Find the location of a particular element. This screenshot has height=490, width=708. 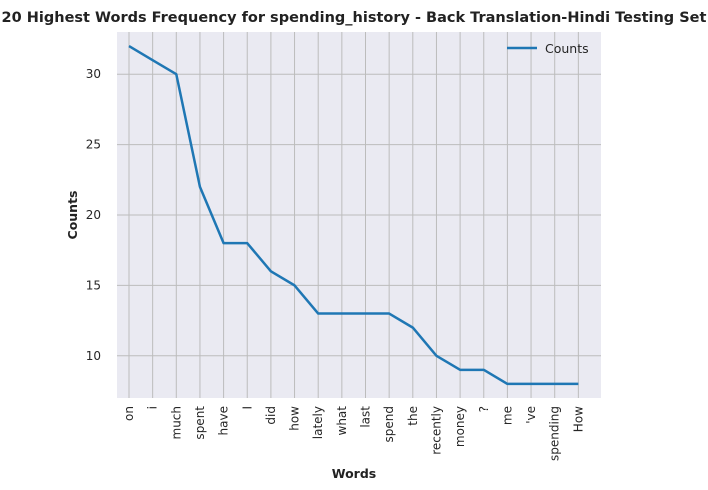

x-tick-label: lately is located at coordinates (318, 422).